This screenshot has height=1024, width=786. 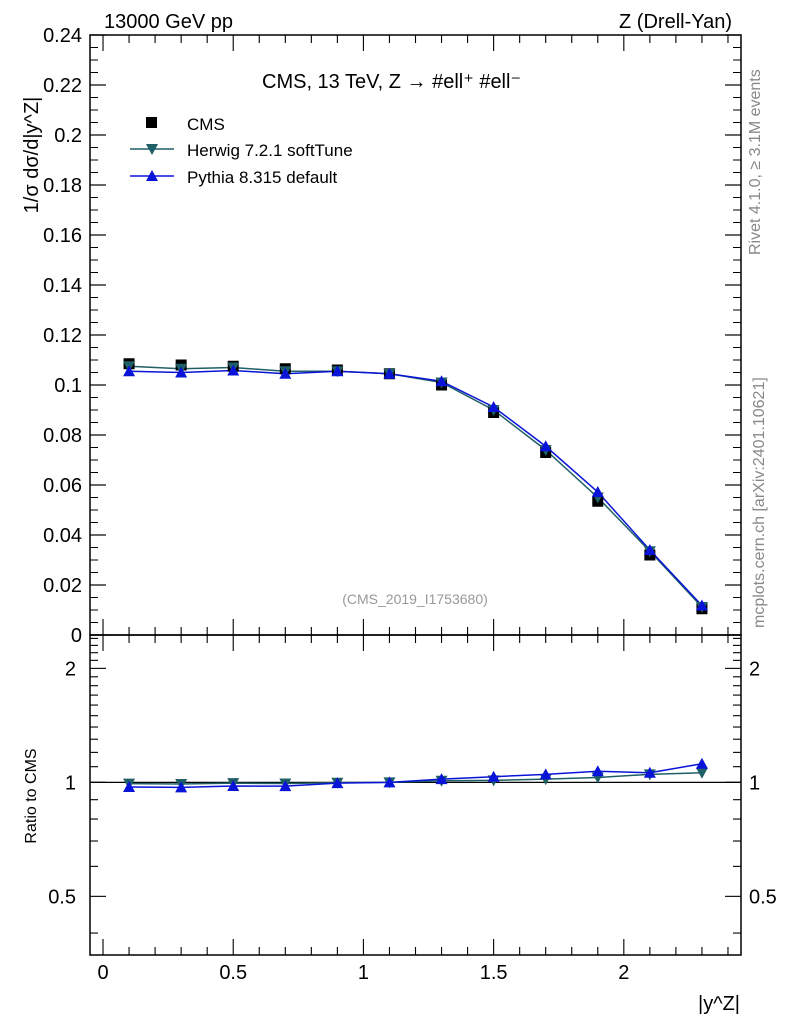 What do you see at coordinates (755, 162) in the screenshot?
I see `rivet-label: Rivet 4.1.0, ≥ 3.1M events` at bounding box center [755, 162].